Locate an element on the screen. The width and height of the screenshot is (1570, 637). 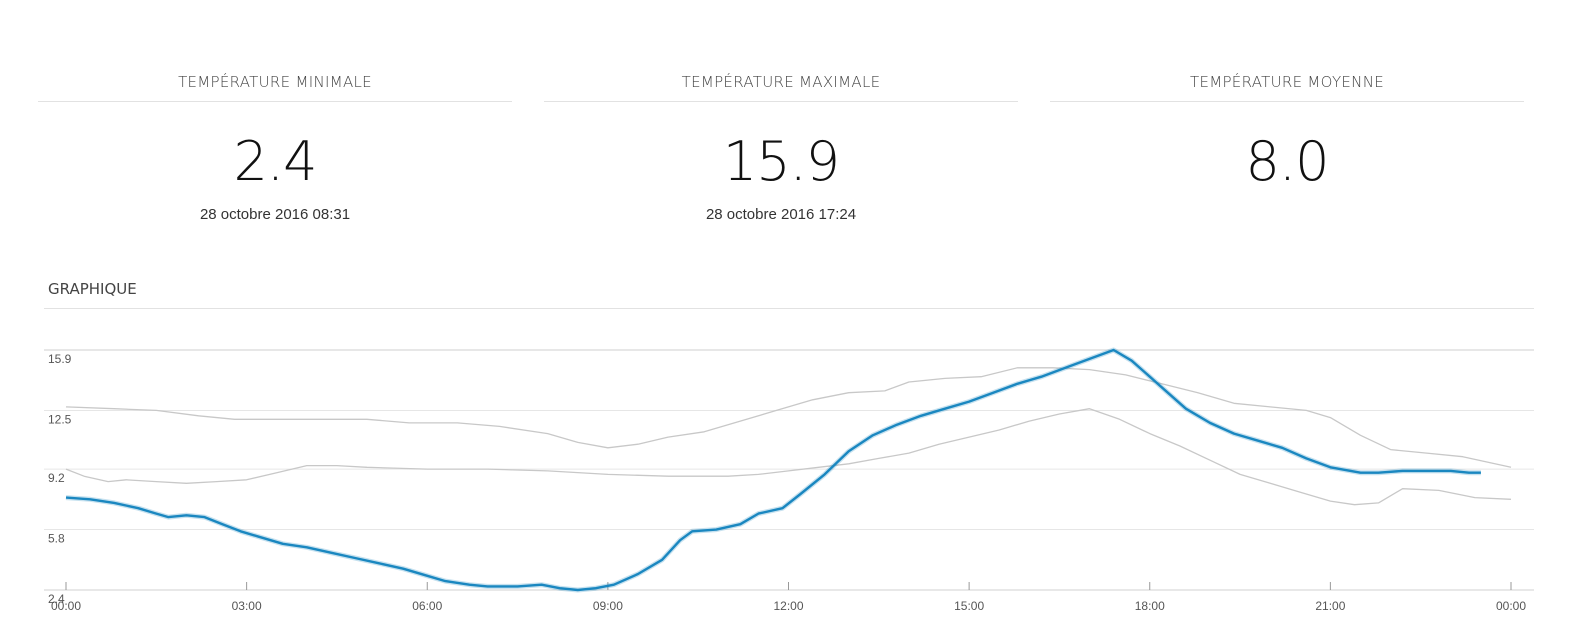
section-title: GRAPHIQUE is located at coordinates (92, 289).